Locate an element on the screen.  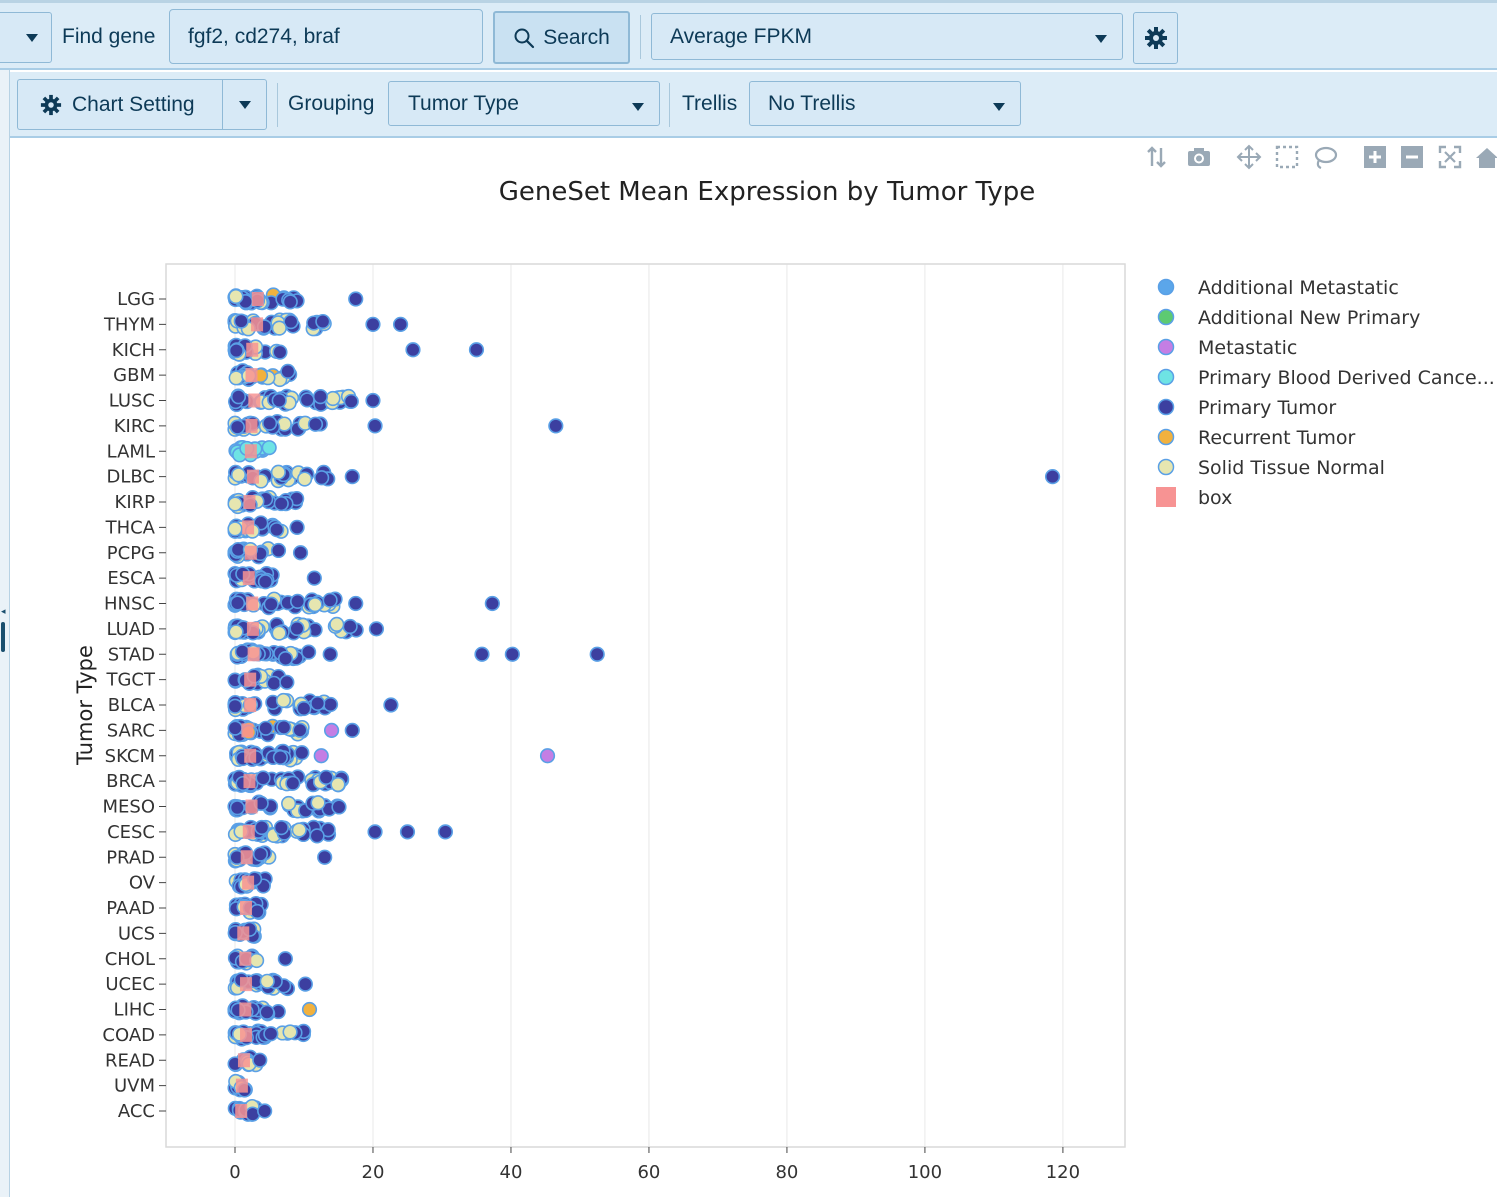
legend-item: box is located at coordinates (1194, 498).